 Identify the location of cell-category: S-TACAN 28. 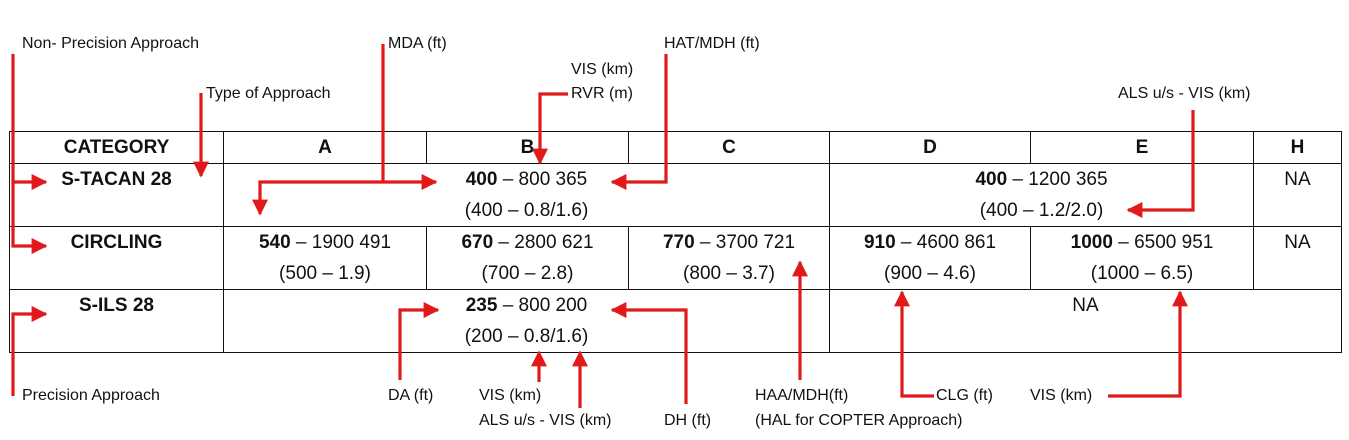
(116, 195).